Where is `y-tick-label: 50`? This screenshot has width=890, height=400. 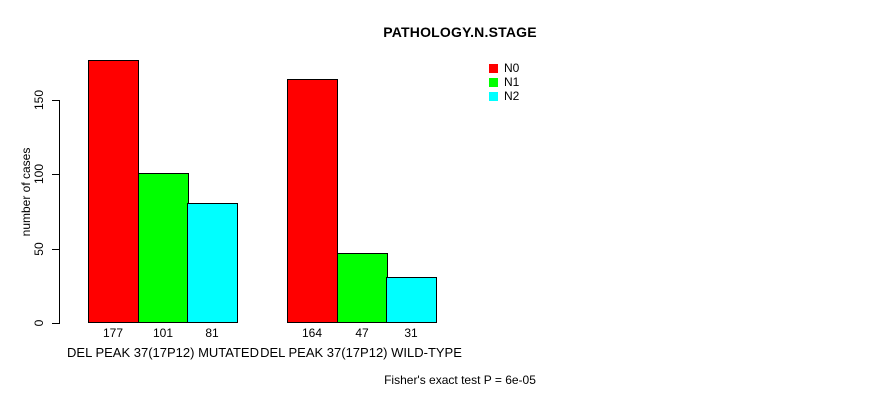
y-tick-label: 50 is located at coordinates (39, 249).